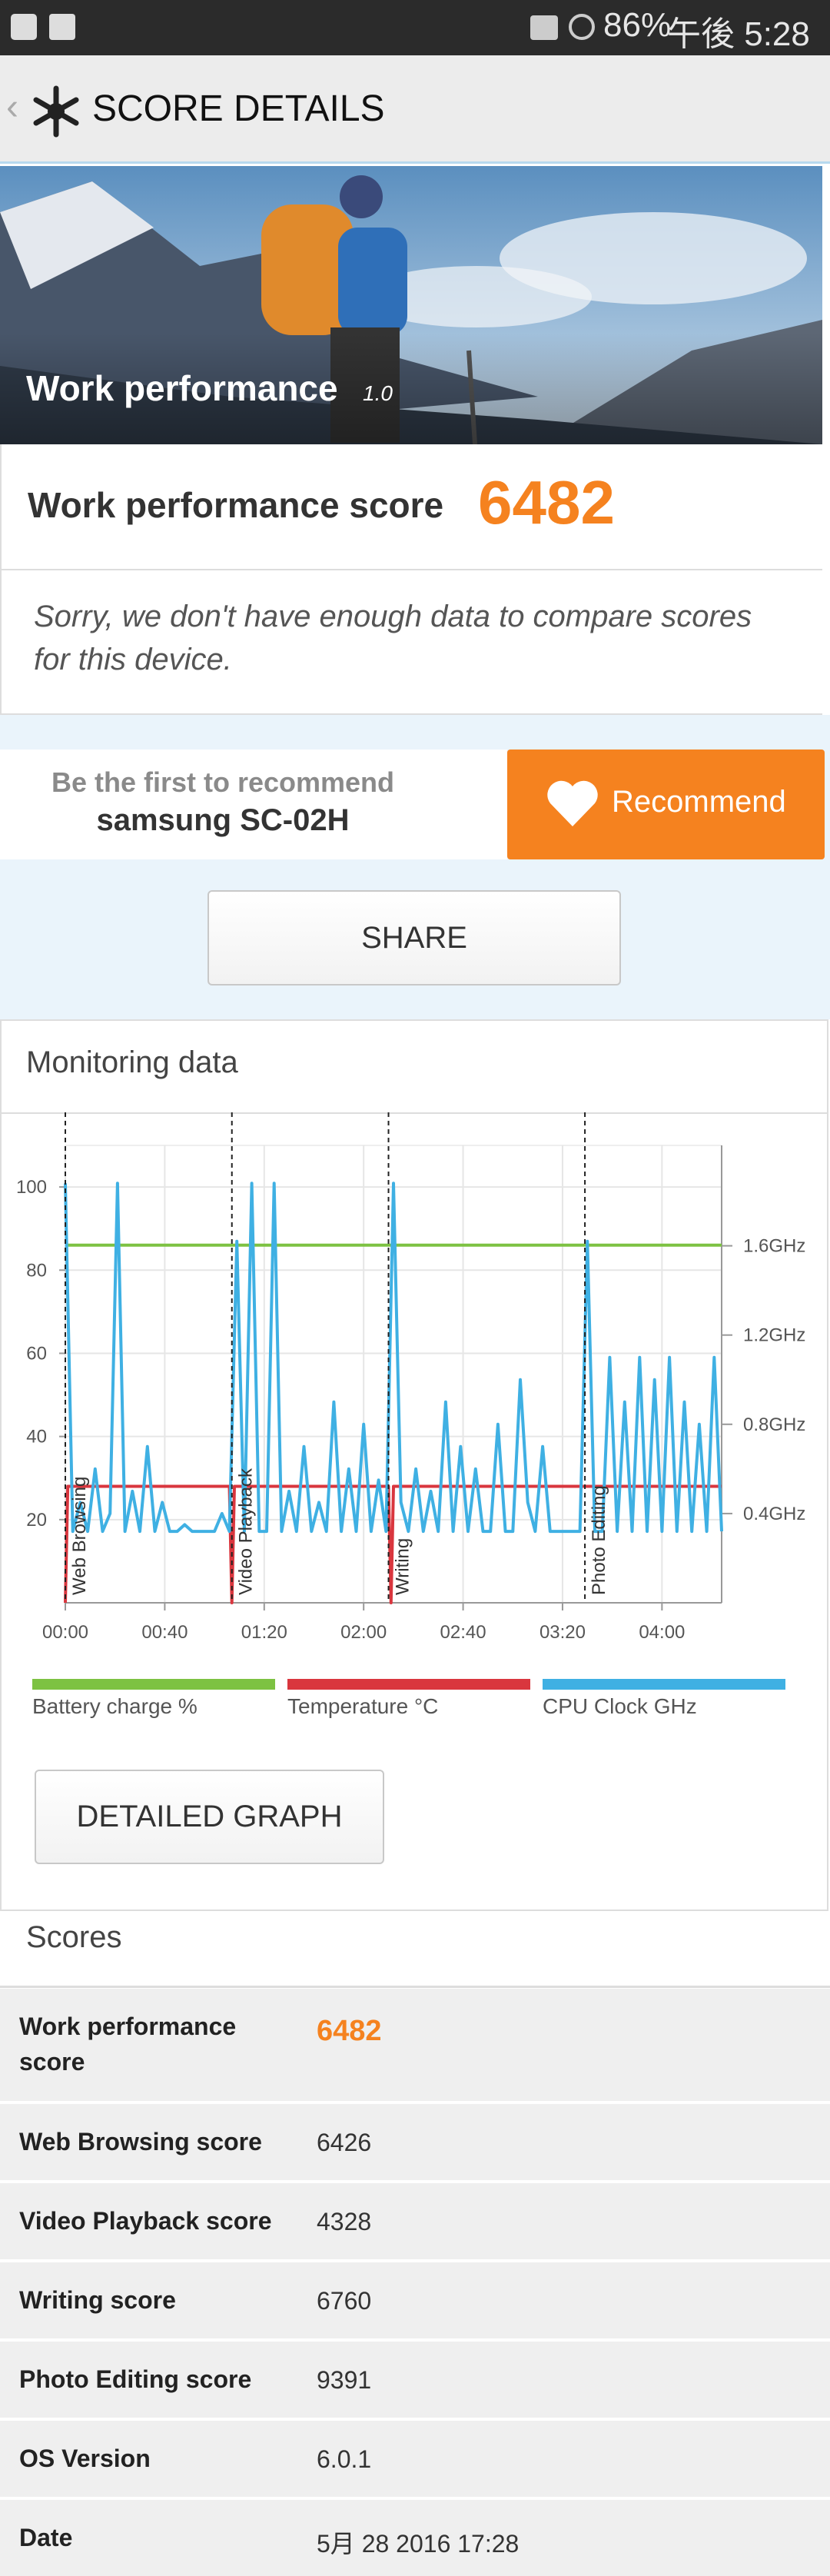 This screenshot has height=2576, width=830. I want to click on score-row-value: 6482, so click(349, 2031).